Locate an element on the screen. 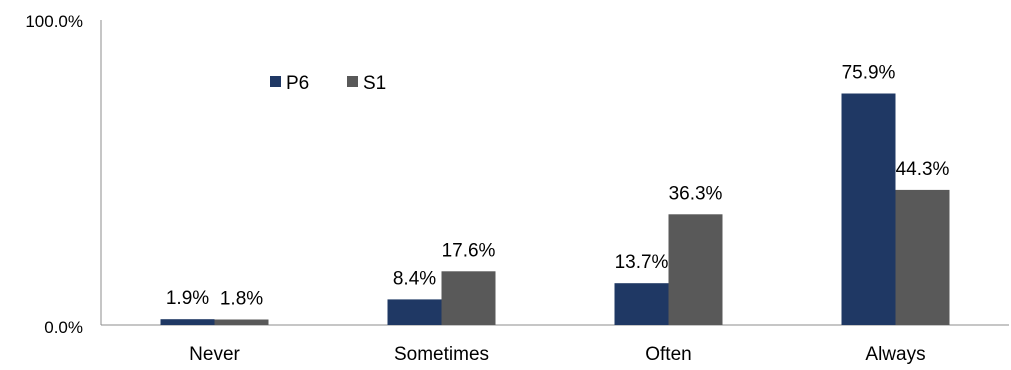 This screenshot has height=370, width=1011. data-label-s1-always: 44.3% is located at coordinates (923, 169).